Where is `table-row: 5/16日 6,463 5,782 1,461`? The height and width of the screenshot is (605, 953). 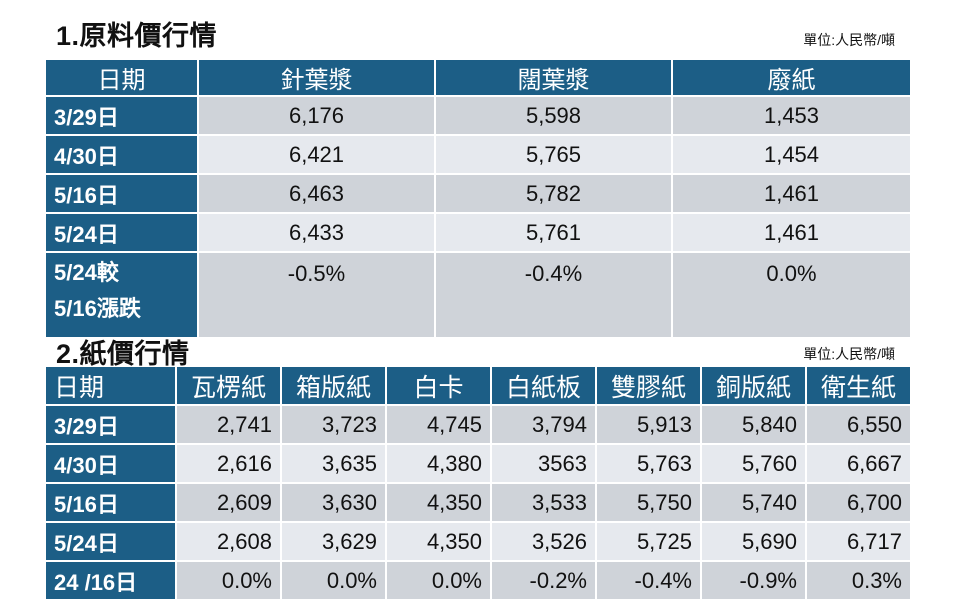 table-row: 5/16日 6,463 5,782 1,461 is located at coordinates (478, 193).